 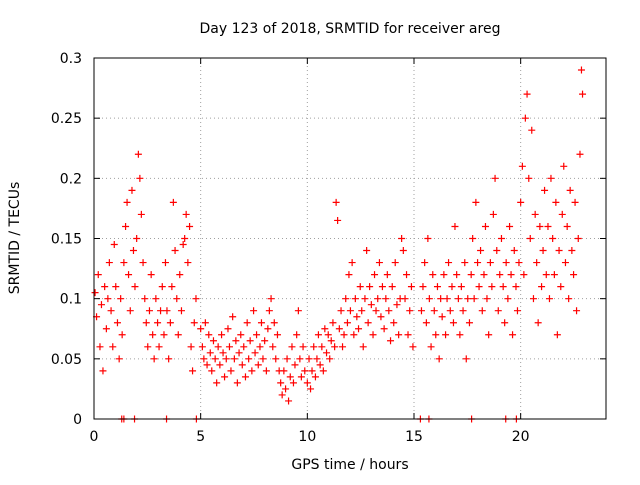 What do you see at coordinates (66, 360) in the screenshot?
I see `y-tick-label: 0.05` at bounding box center [66, 360].